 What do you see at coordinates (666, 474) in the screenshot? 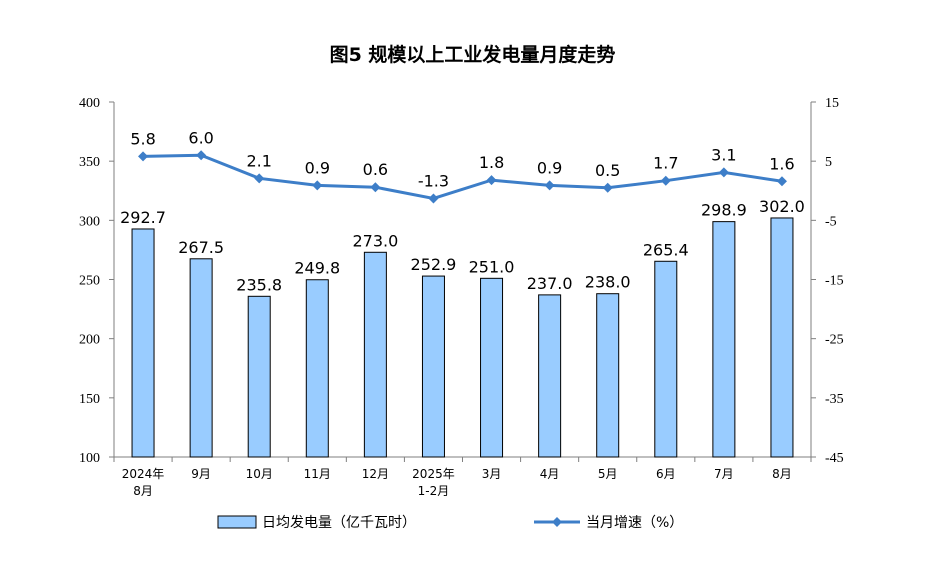
I see `category-label: 6月` at bounding box center [666, 474].